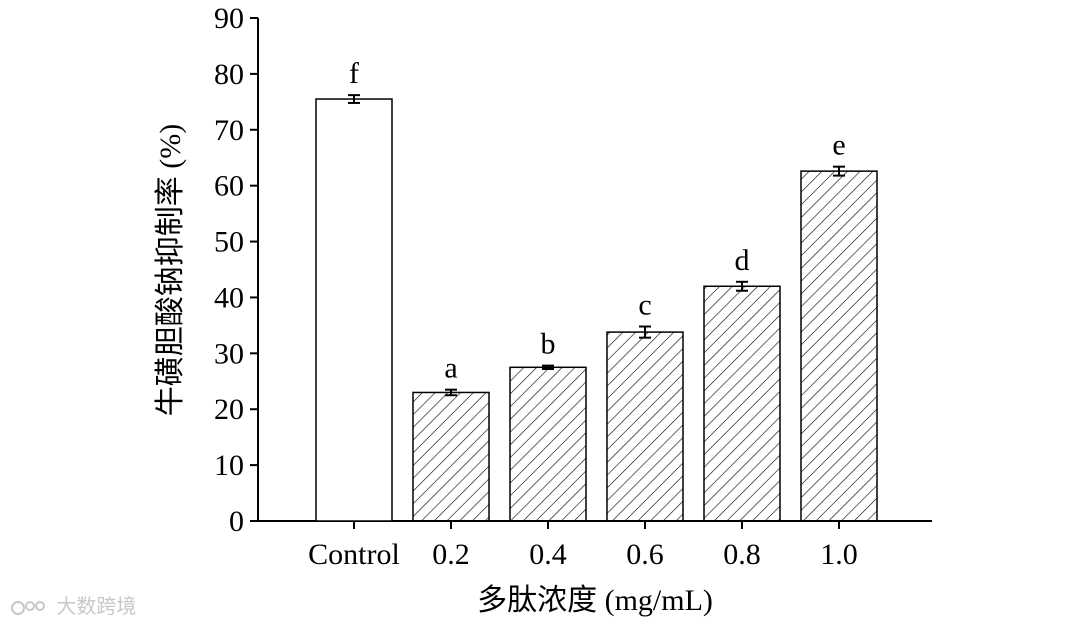  What do you see at coordinates (229, 465) in the screenshot?
I see `y-tick-label: 10` at bounding box center [229, 465].